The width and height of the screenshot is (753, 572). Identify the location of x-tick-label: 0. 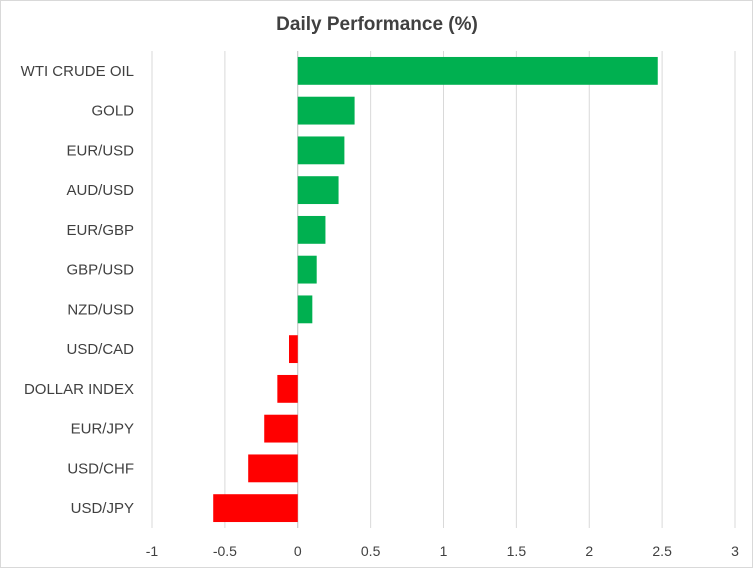
(298, 551).